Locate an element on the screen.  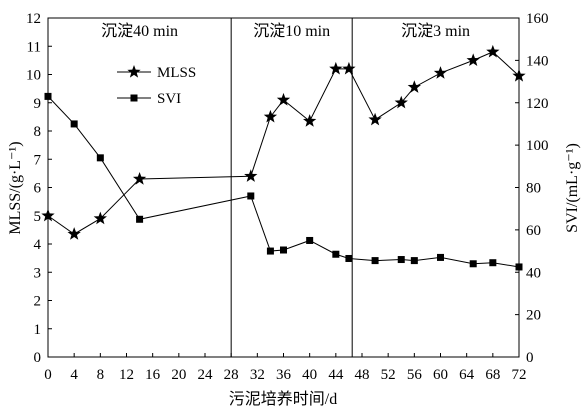
y-axis-label-left: MLSS/(g·L⁻¹) is located at coordinates (15, 187).